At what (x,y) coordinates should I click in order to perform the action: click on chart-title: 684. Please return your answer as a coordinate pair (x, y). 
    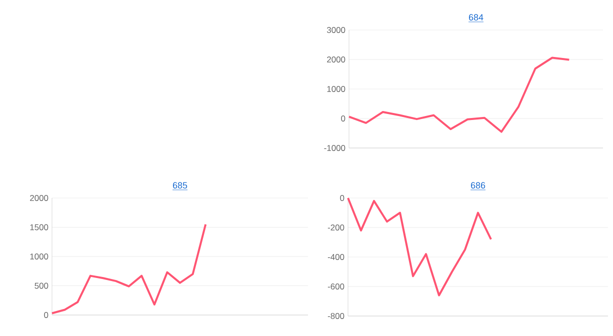
    Looking at the image, I should click on (476, 17).